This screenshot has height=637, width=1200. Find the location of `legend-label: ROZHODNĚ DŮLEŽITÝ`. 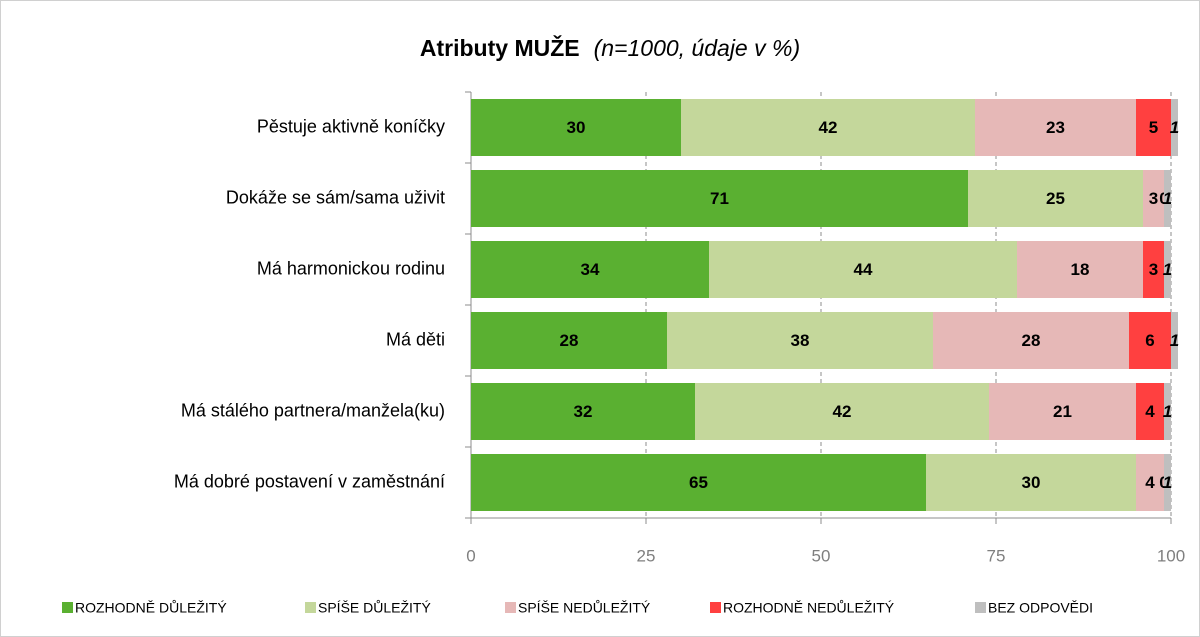

legend-label: ROZHODNĚ DŮLEŽITÝ is located at coordinates (151, 607).